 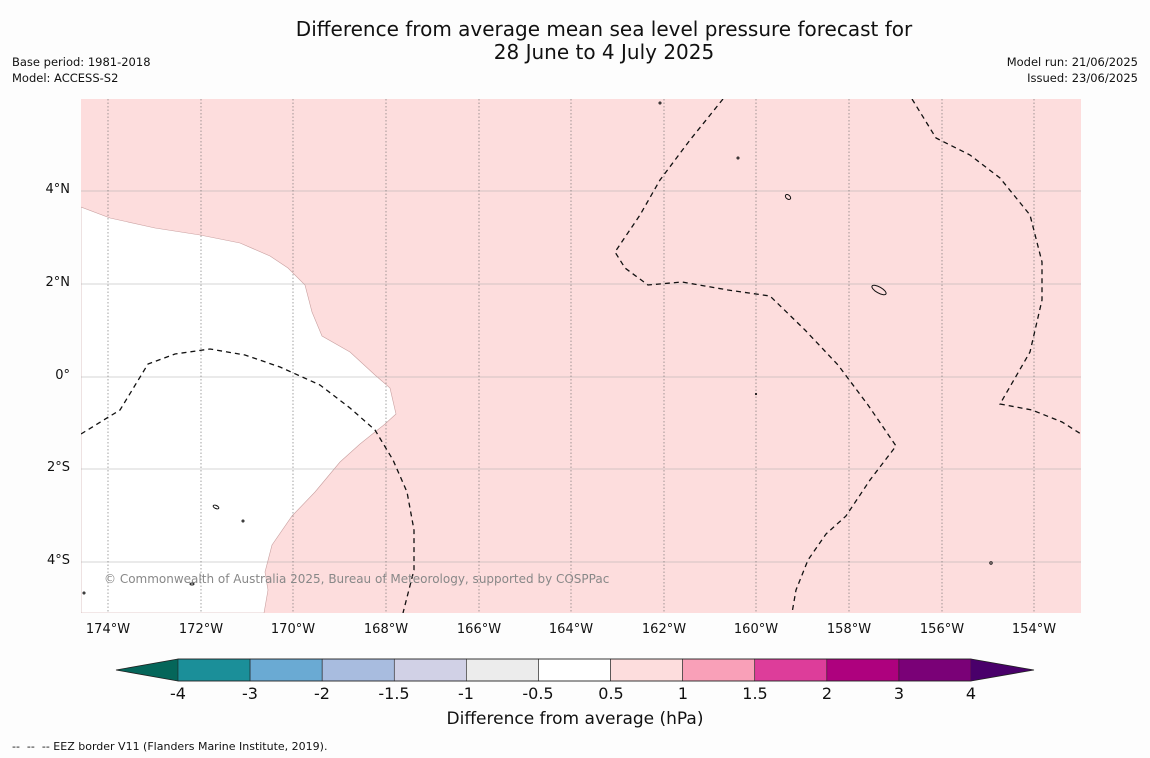 I want to click on lon-label-166w: 166°W, so click(x=479, y=629).